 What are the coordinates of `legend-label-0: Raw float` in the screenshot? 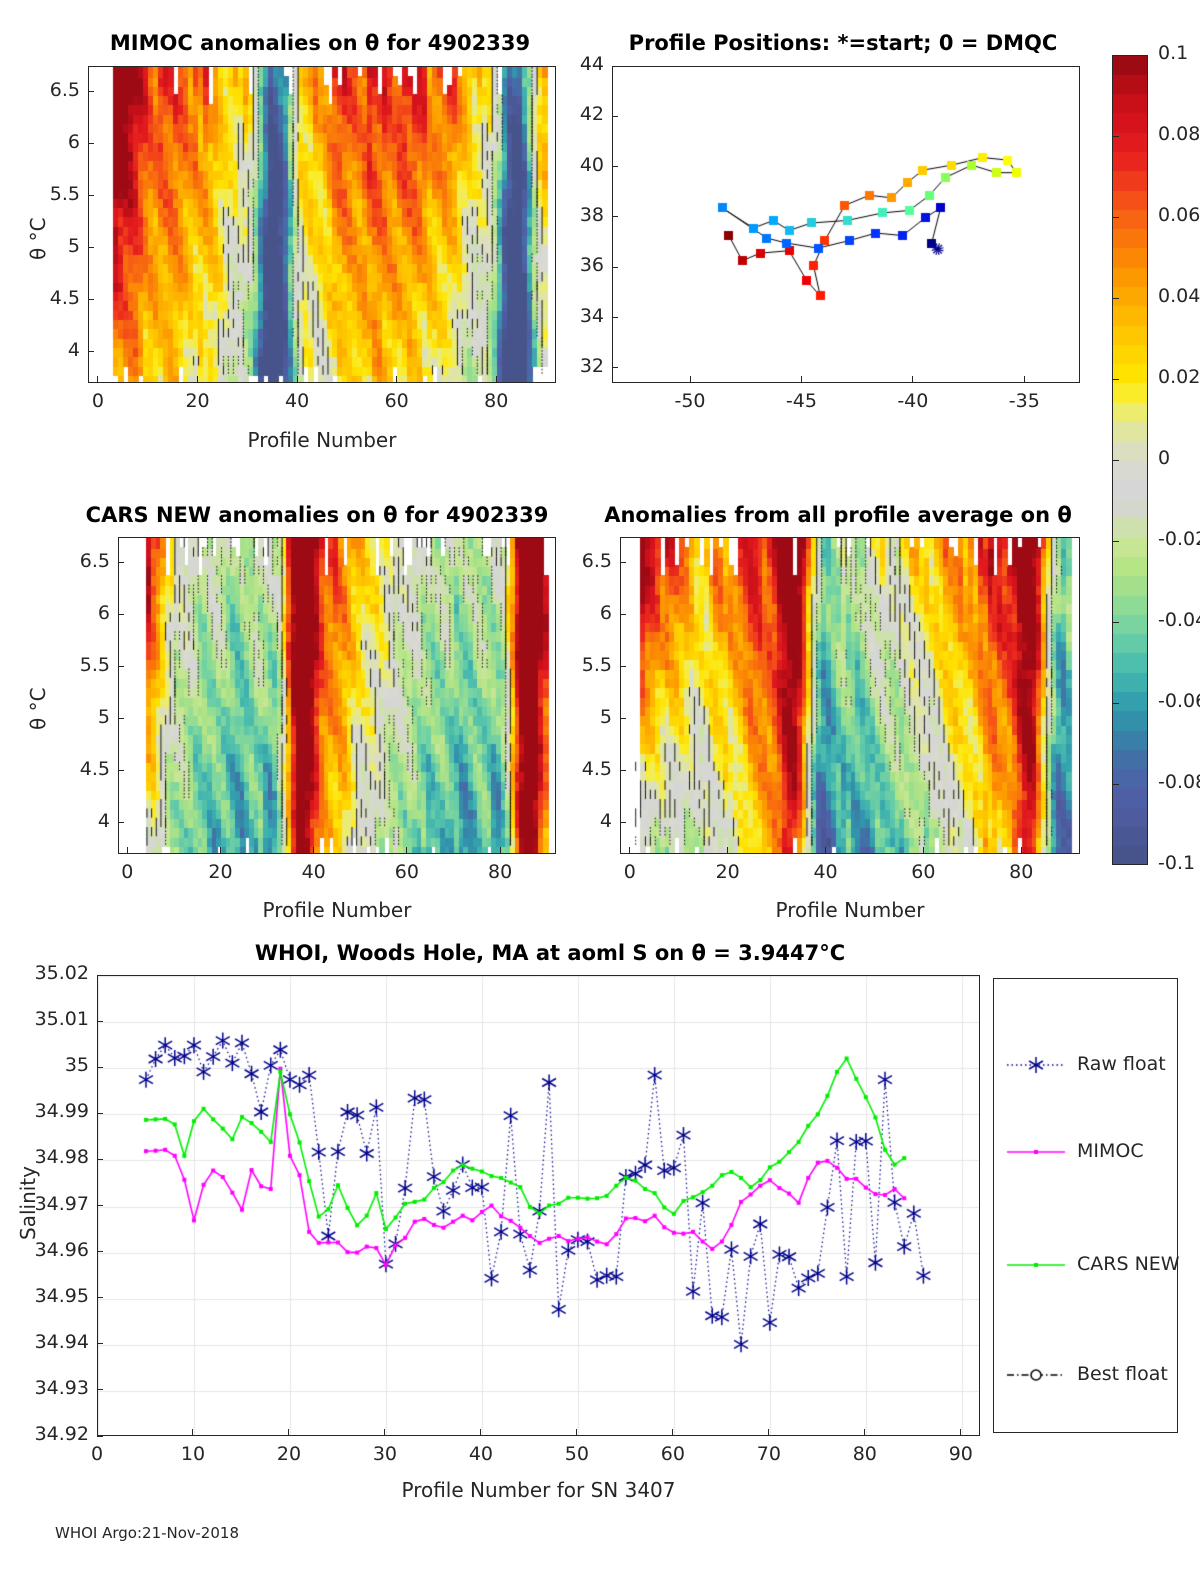 It's located at (1121, 1064).